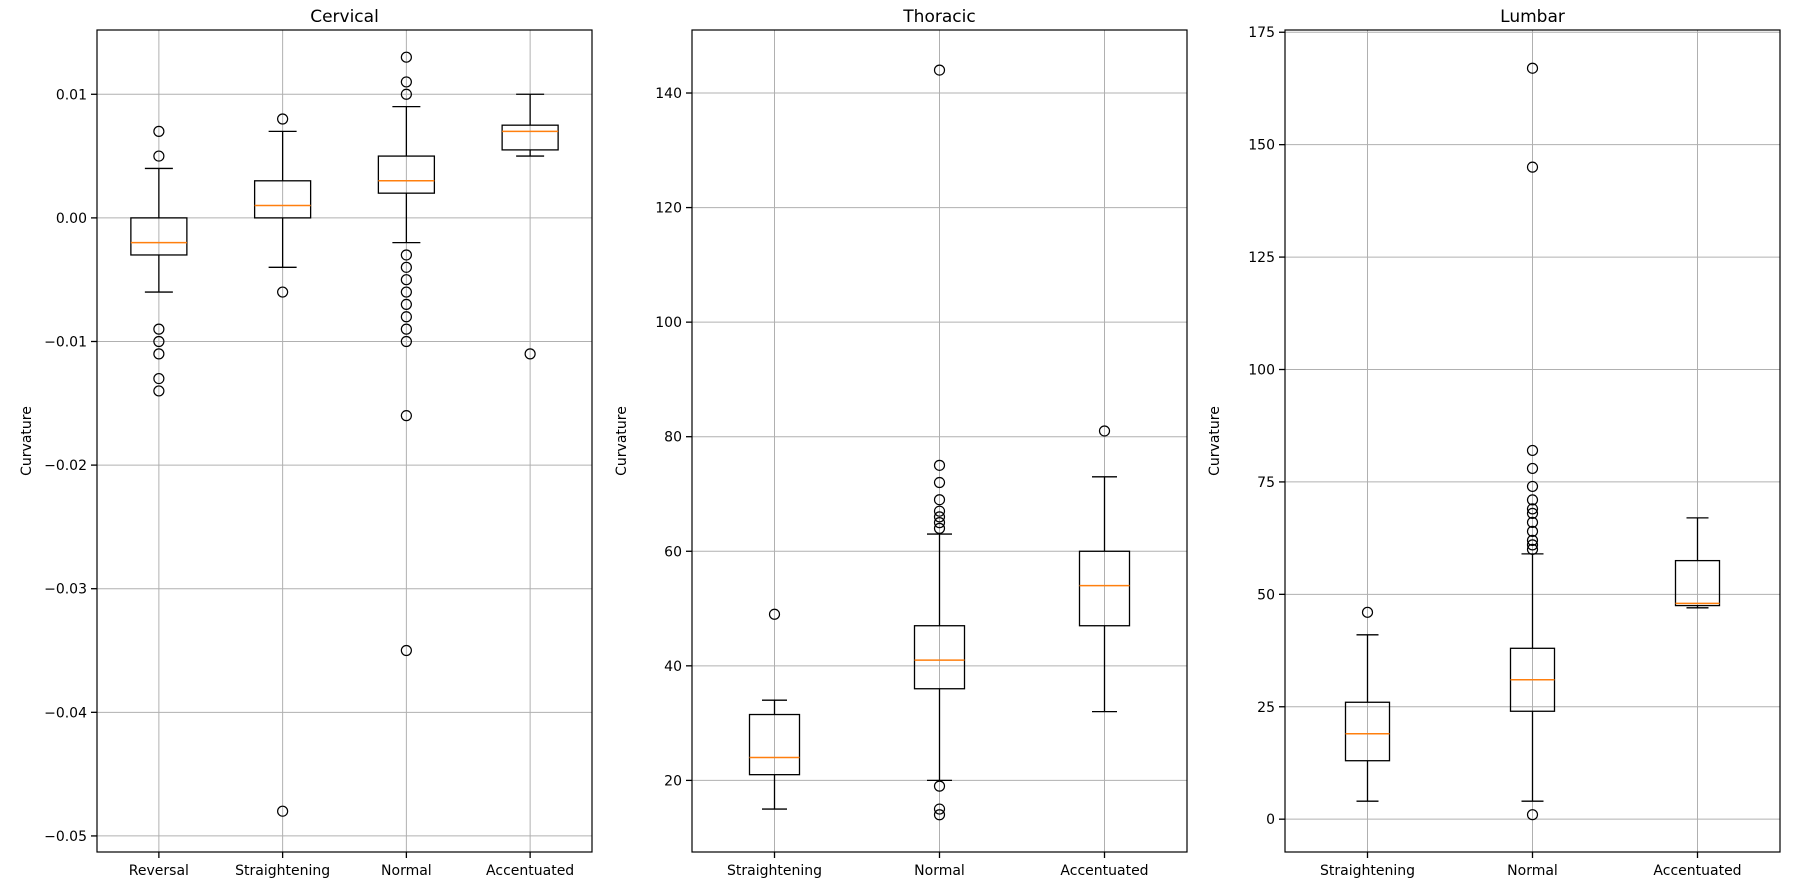 This screenshot has width=1795, height=888. What do you see at coordinates (1261, 146) in the screenshot?
I see `y-tick-label: 150` at bounding box center [1261, 146].